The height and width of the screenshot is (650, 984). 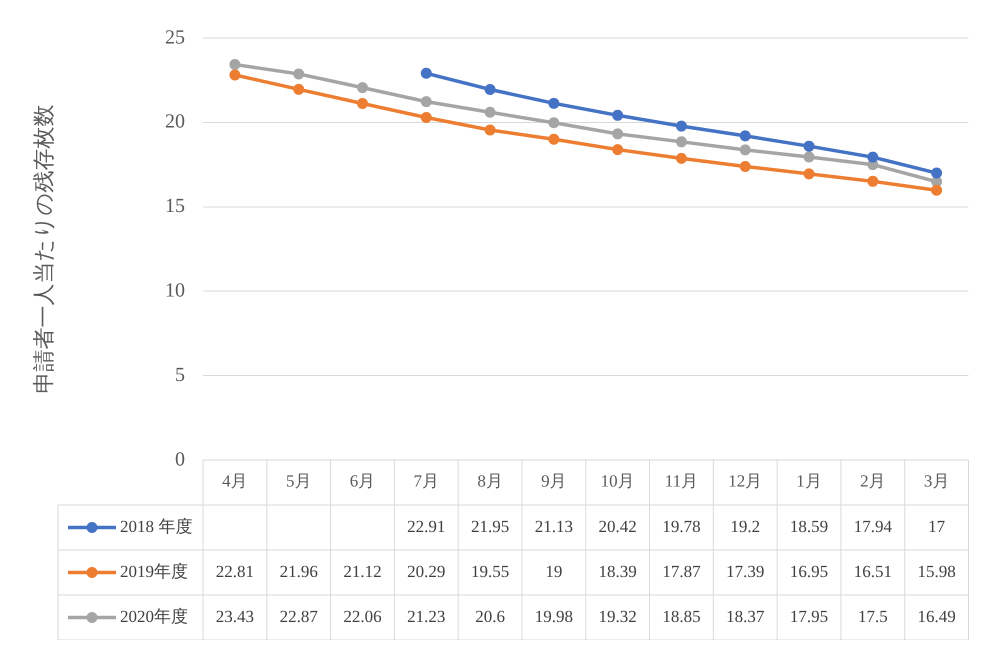 I want to click on data-label: 22.06, so click(x=362, y=616).